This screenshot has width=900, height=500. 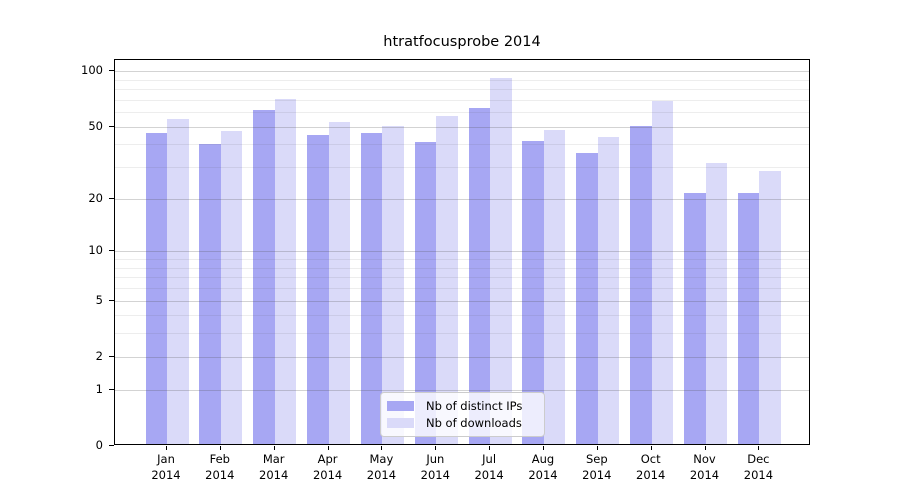 I want to click on bar-downloads-jan, so click(x=178, y=281).